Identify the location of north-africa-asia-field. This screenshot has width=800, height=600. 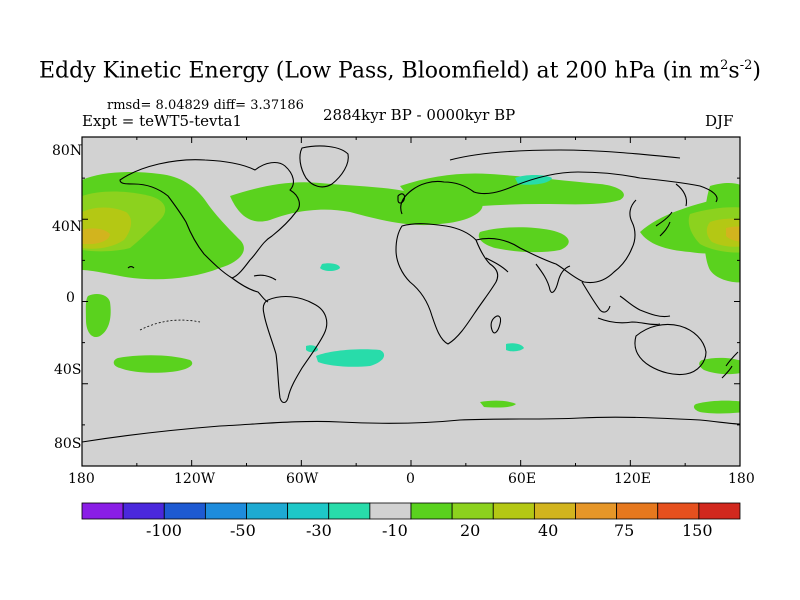
(523, 240).